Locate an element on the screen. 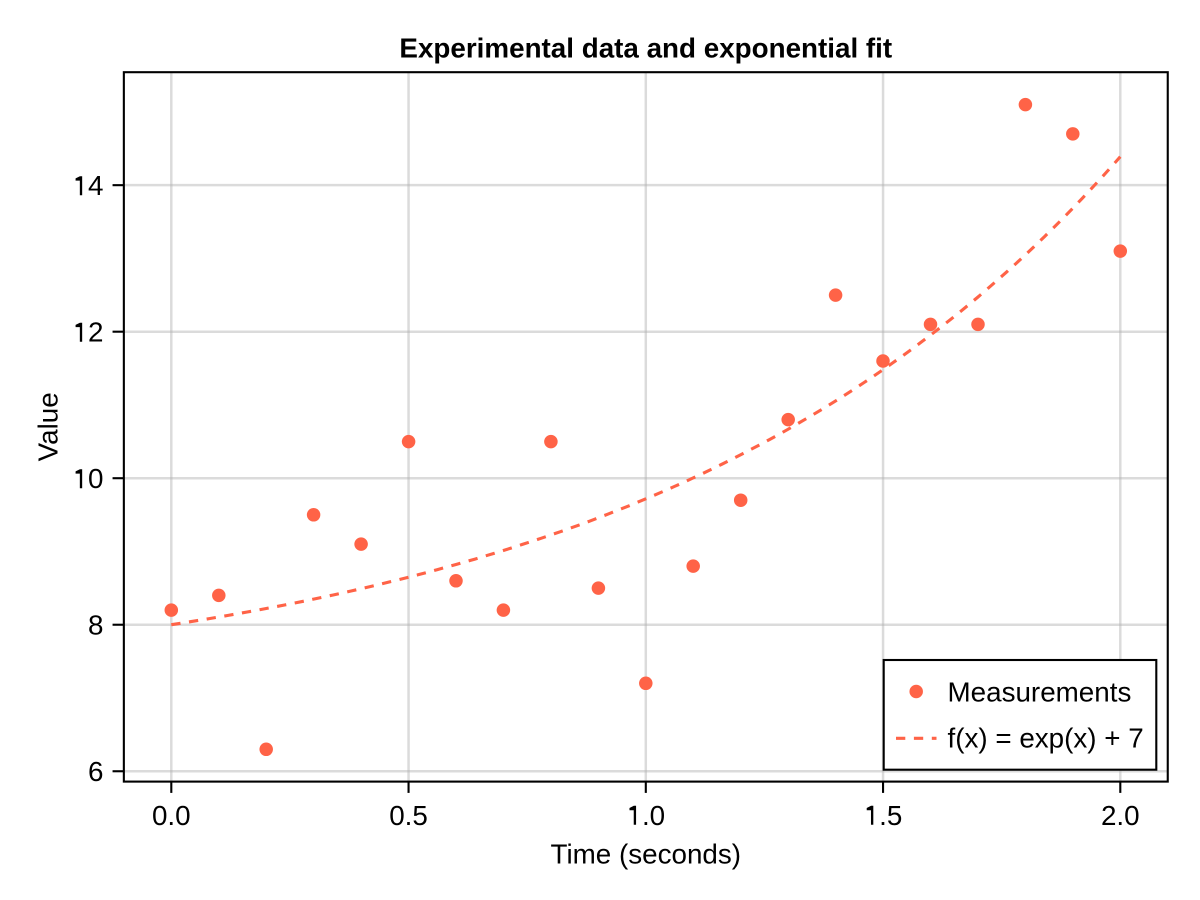  svg-text: 0.5 is located at coordinates (408, 815).